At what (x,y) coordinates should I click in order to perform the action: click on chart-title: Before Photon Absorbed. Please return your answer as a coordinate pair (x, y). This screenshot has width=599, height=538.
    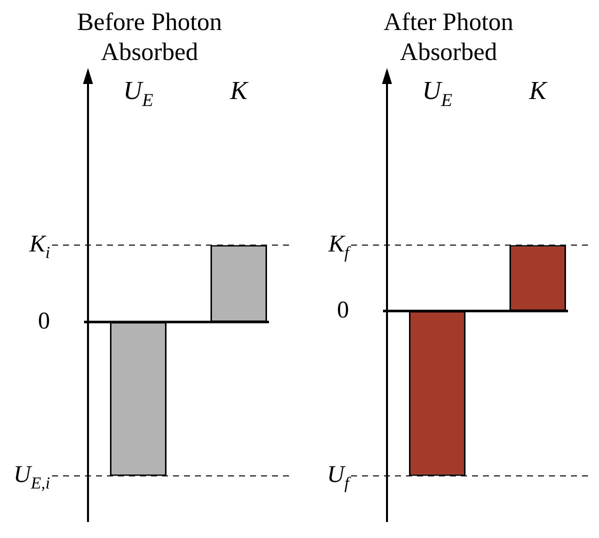
    Looking at the image, I should click on (150, 38).